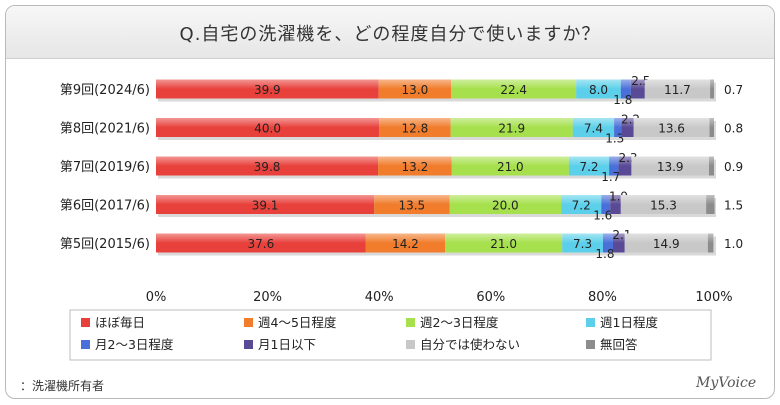  I want to click on data-label: 1.0, so click(733, 244).